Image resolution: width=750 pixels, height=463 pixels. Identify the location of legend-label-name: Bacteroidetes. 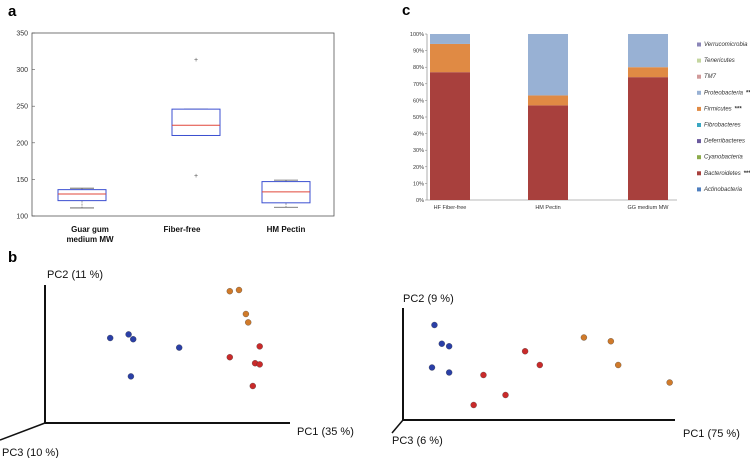
(722, 174).